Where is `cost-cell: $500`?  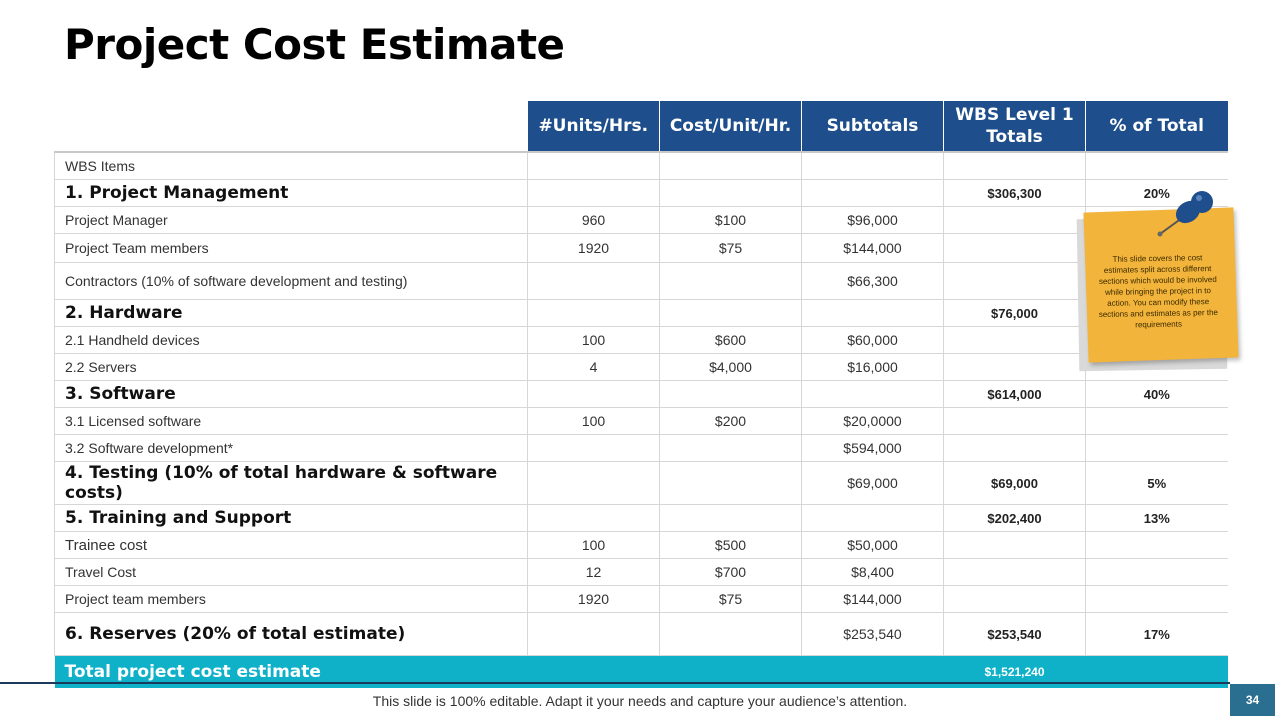 cost-cell: $500 is located at coordinates (730, 545).